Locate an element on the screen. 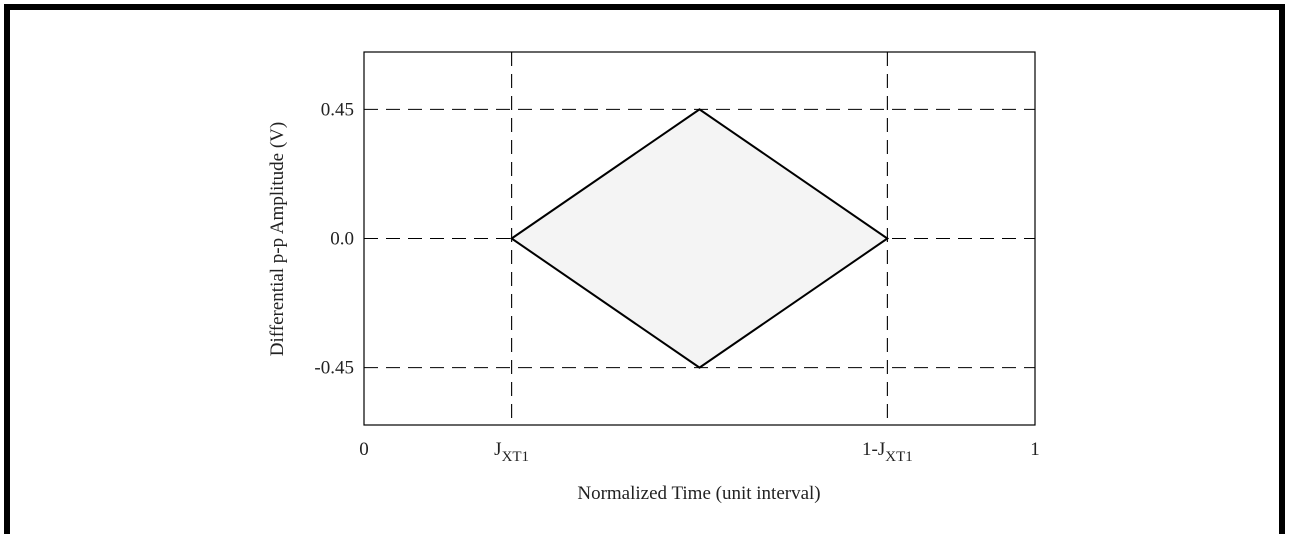 The height and width of the screenshot is (534, 1291). x-axis-label: Normalized Time (unit interval) is located at coordinates (698, 493).